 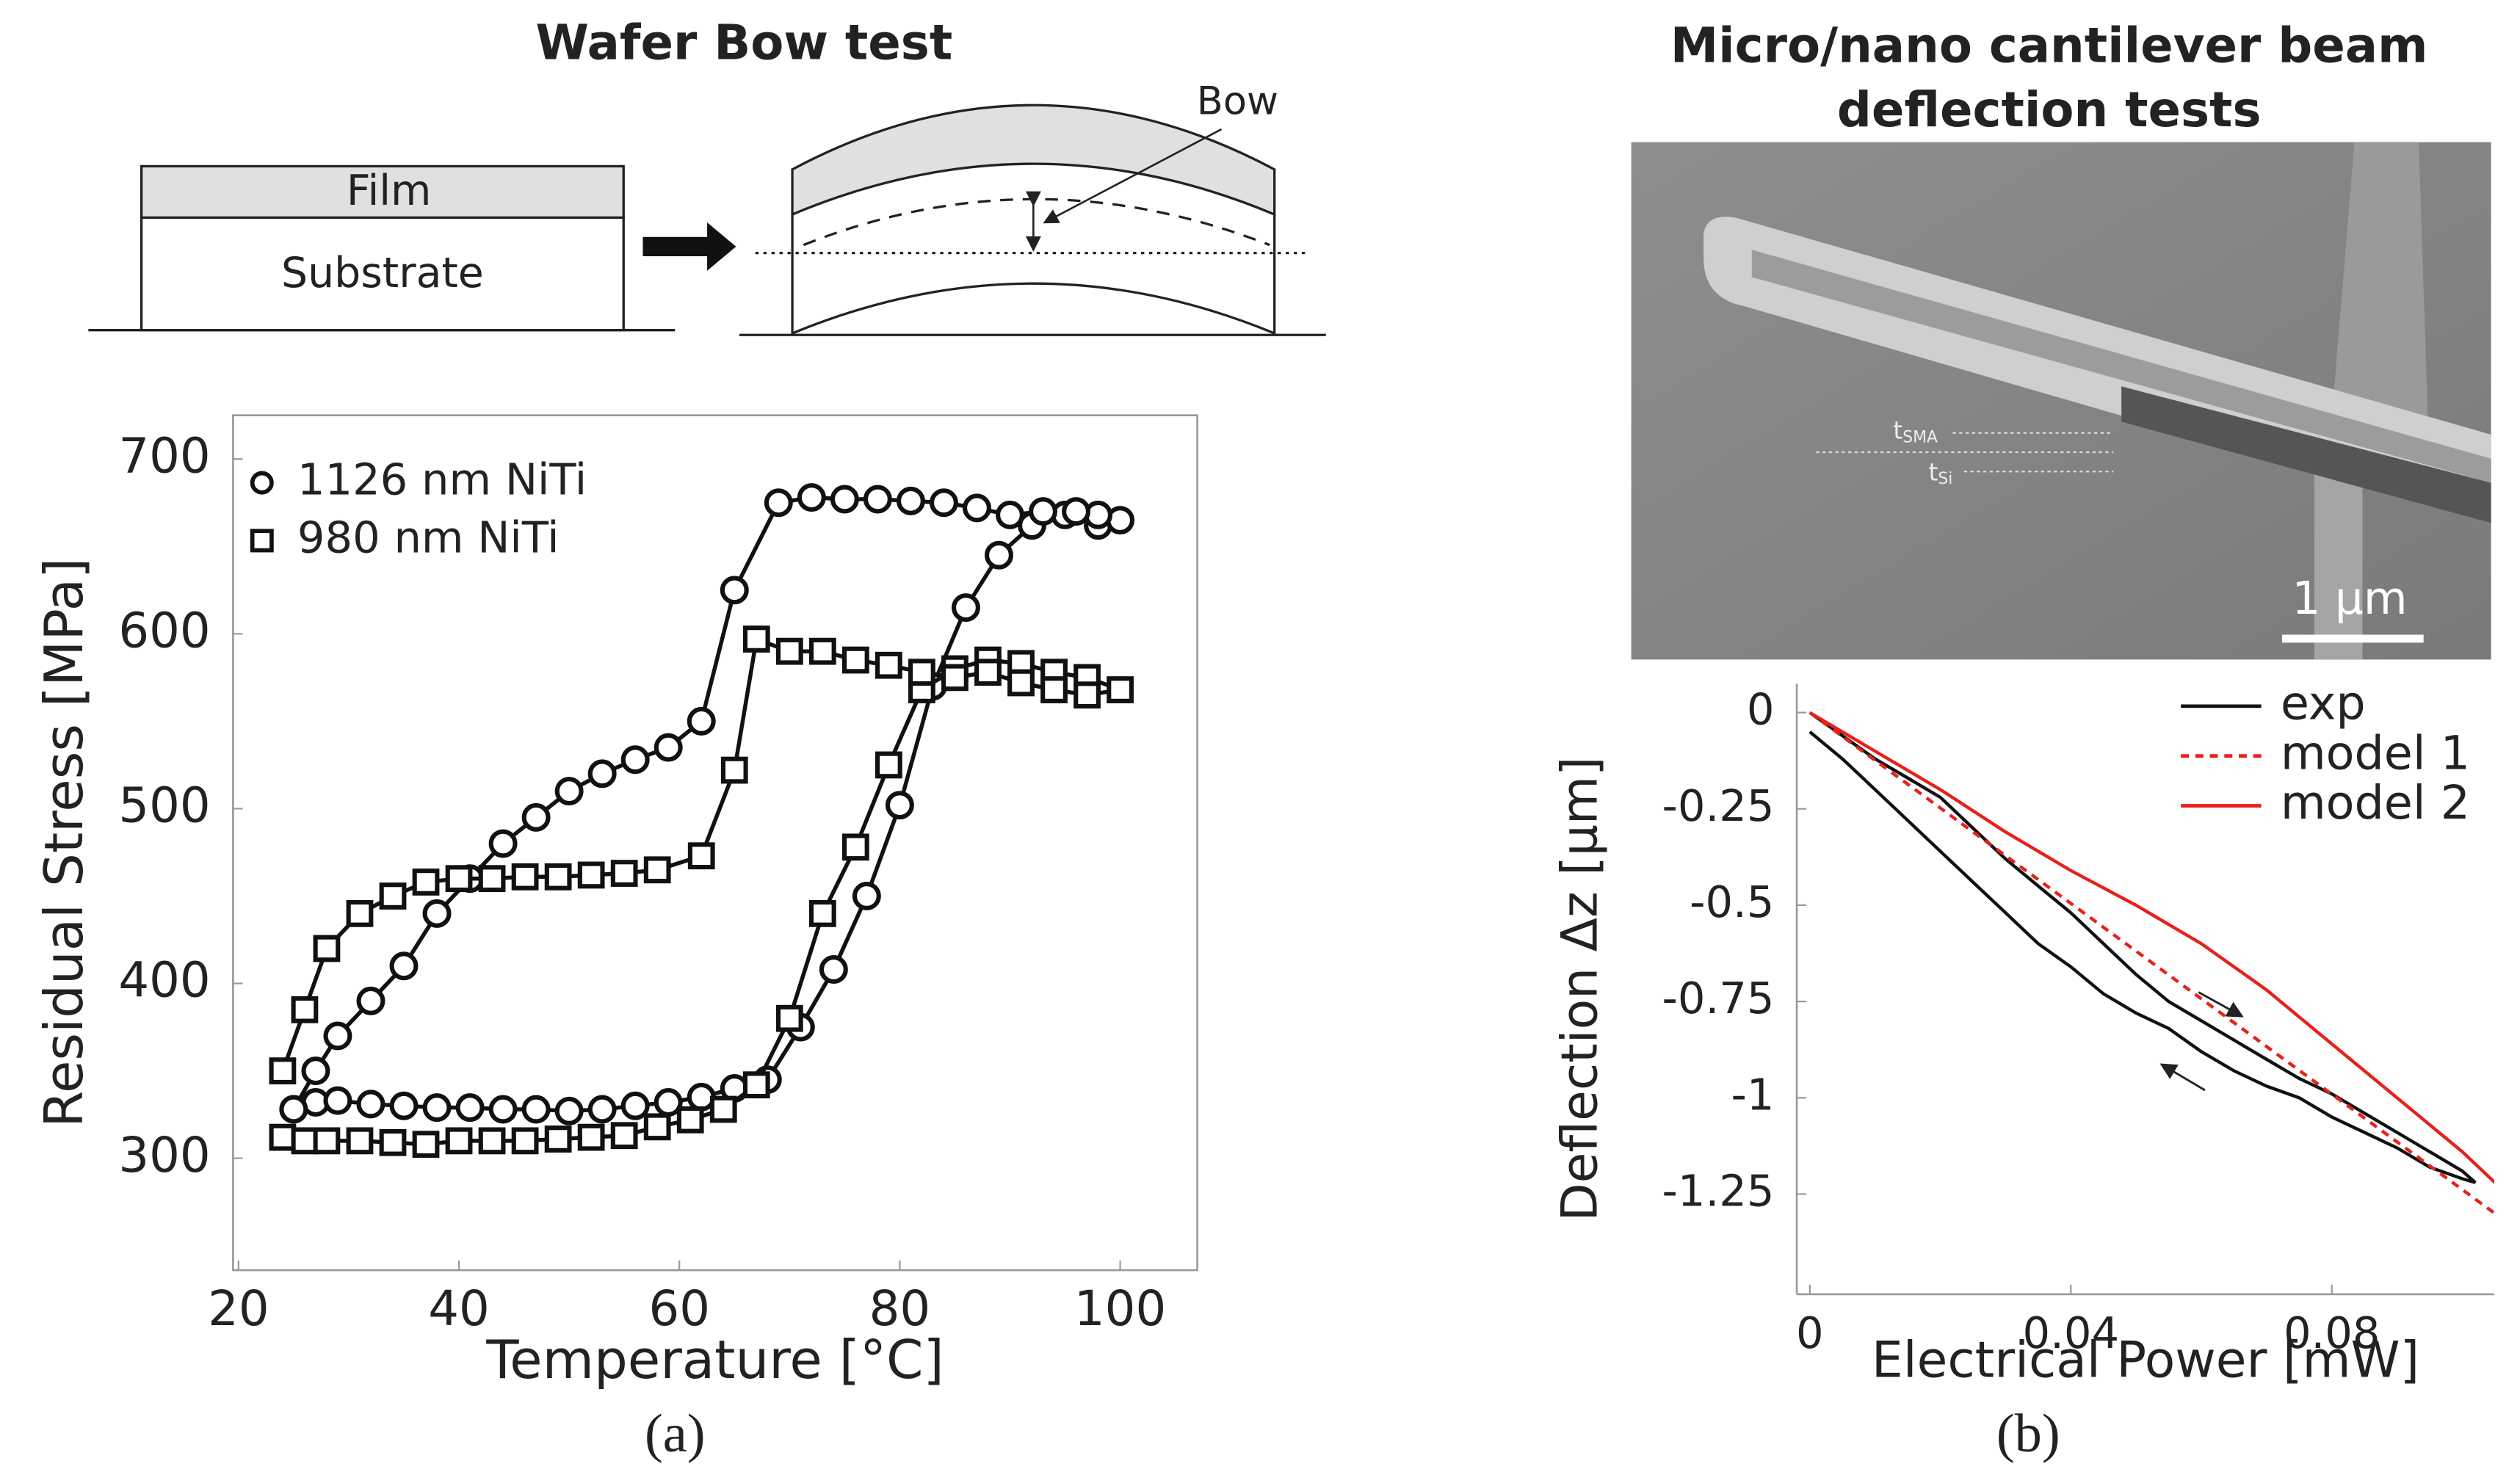 I want to click on y-tick-label: -0.5, so click(x=1732, y=902).